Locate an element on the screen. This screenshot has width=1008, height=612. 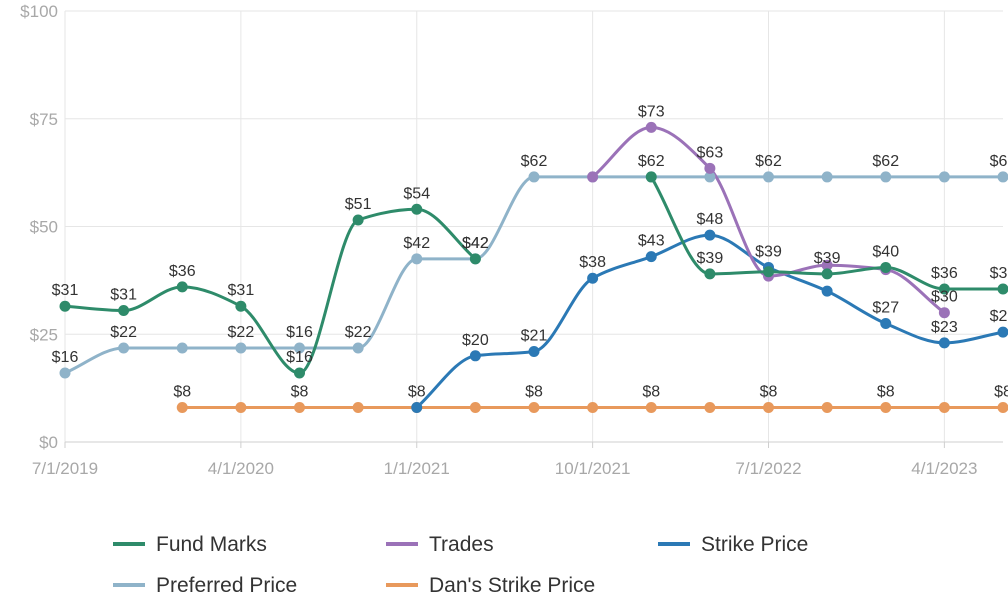
x-tick-label: 4/1/2023 is located at coordinates (944, 468).